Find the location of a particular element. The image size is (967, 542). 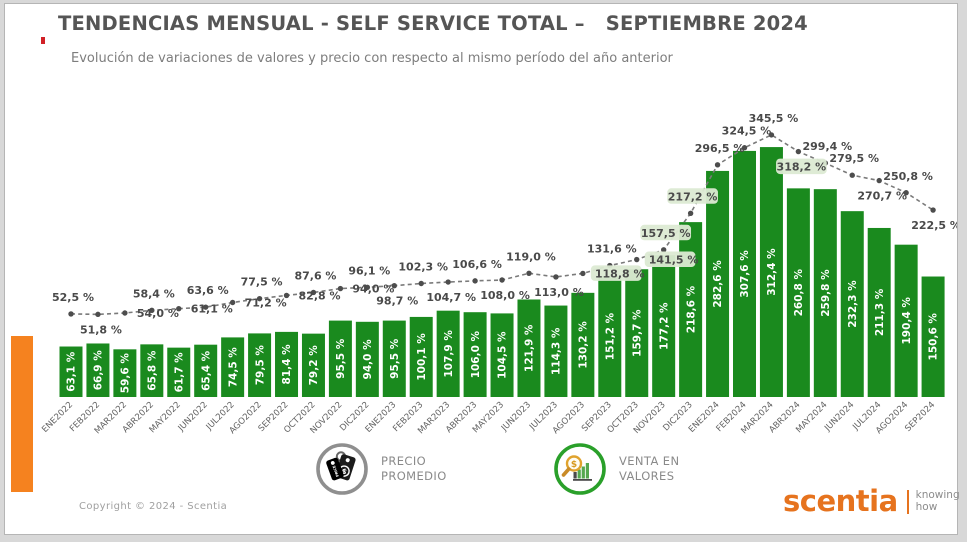

magnifier-sales-icon: $ is located at coordinates (580, 469).